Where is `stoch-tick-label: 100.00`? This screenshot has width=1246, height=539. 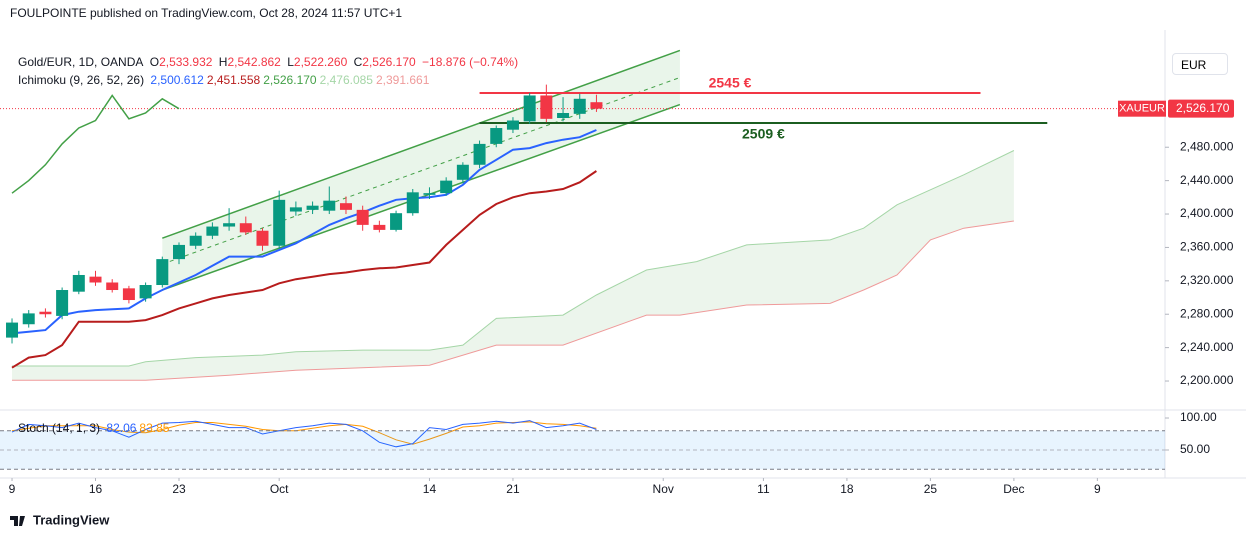 stoch-tick-label: 100.00 is located at coordinates (1198, 417).